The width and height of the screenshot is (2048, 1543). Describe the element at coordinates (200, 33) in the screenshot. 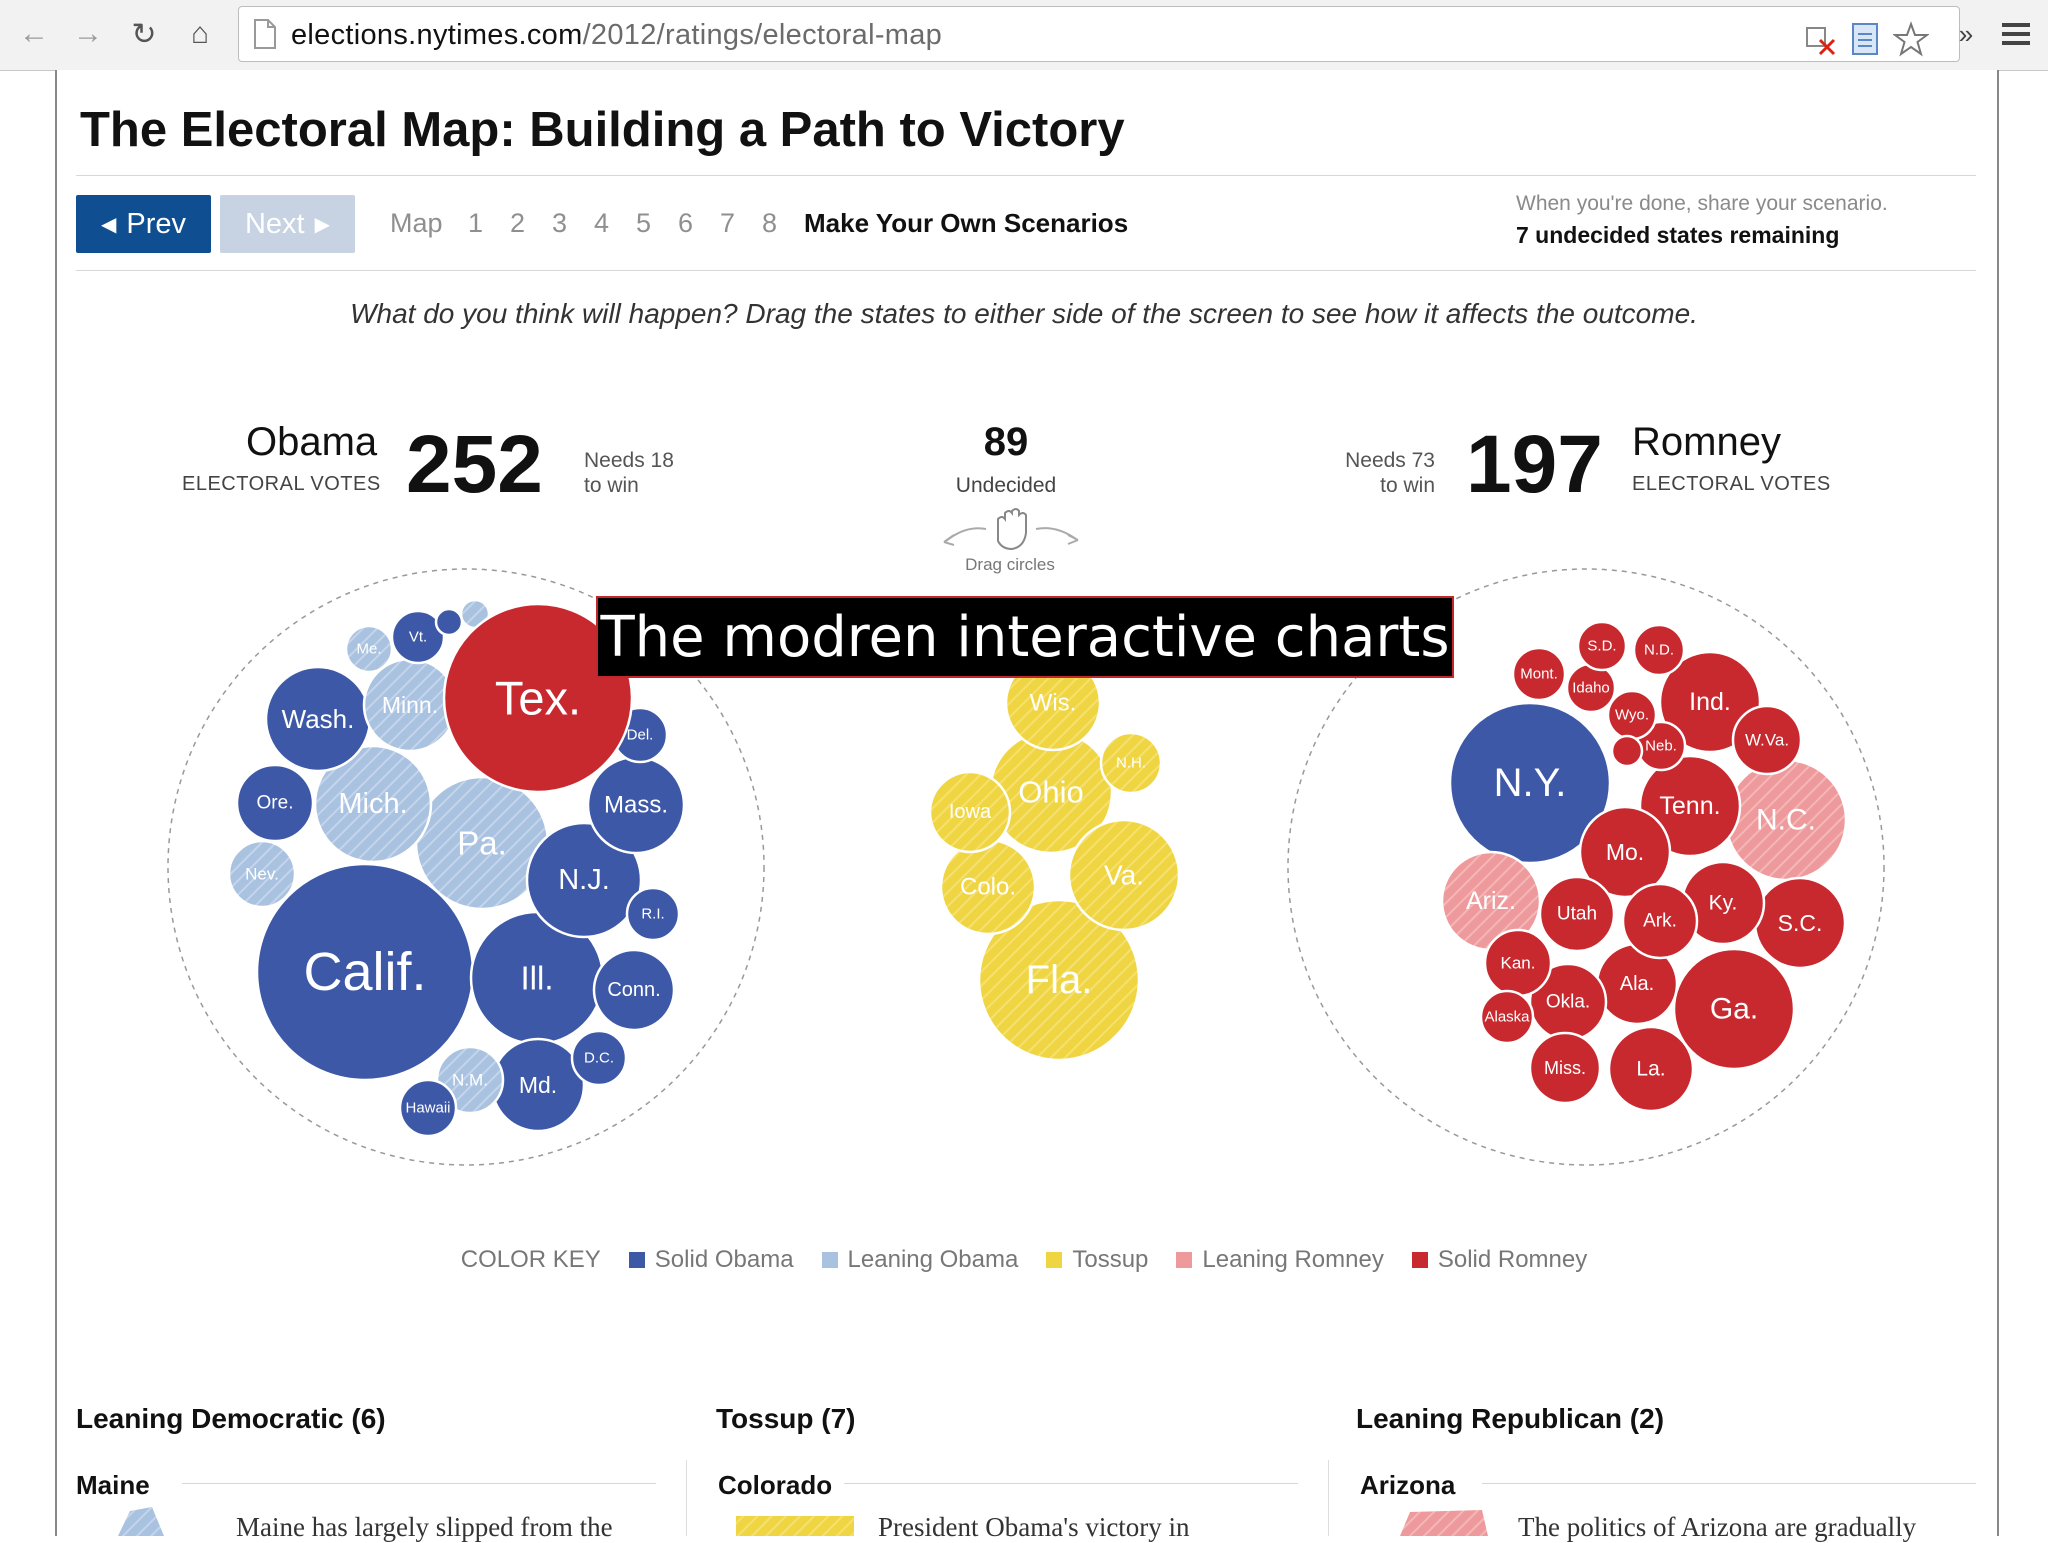

I see `home-icon: ⌂` at that location.